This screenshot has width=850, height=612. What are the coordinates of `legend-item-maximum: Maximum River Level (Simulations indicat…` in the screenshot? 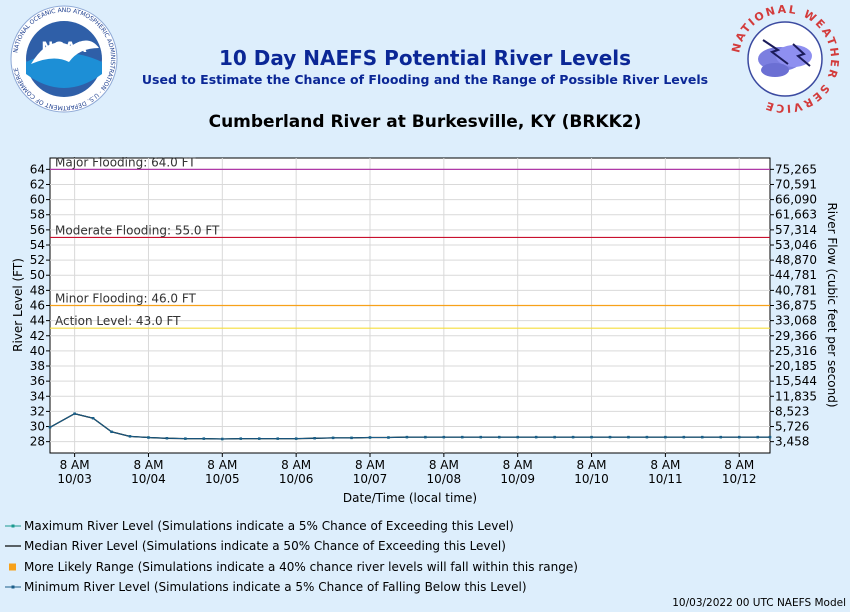 It's located at (291, 526).